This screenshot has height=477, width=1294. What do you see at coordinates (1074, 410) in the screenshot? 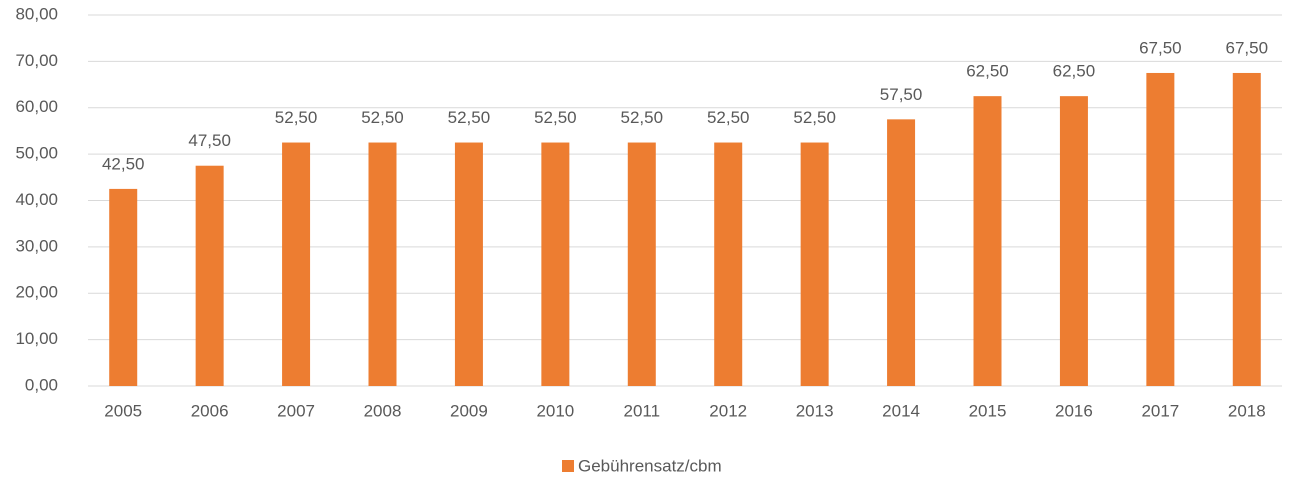
I see `x-tick-label: 2016` at bounding box center [1074, 410].